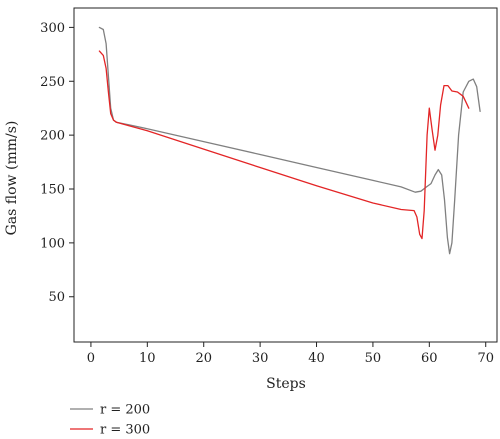  I want to click on legend: r = 200 r = 300, so click(110, 420).